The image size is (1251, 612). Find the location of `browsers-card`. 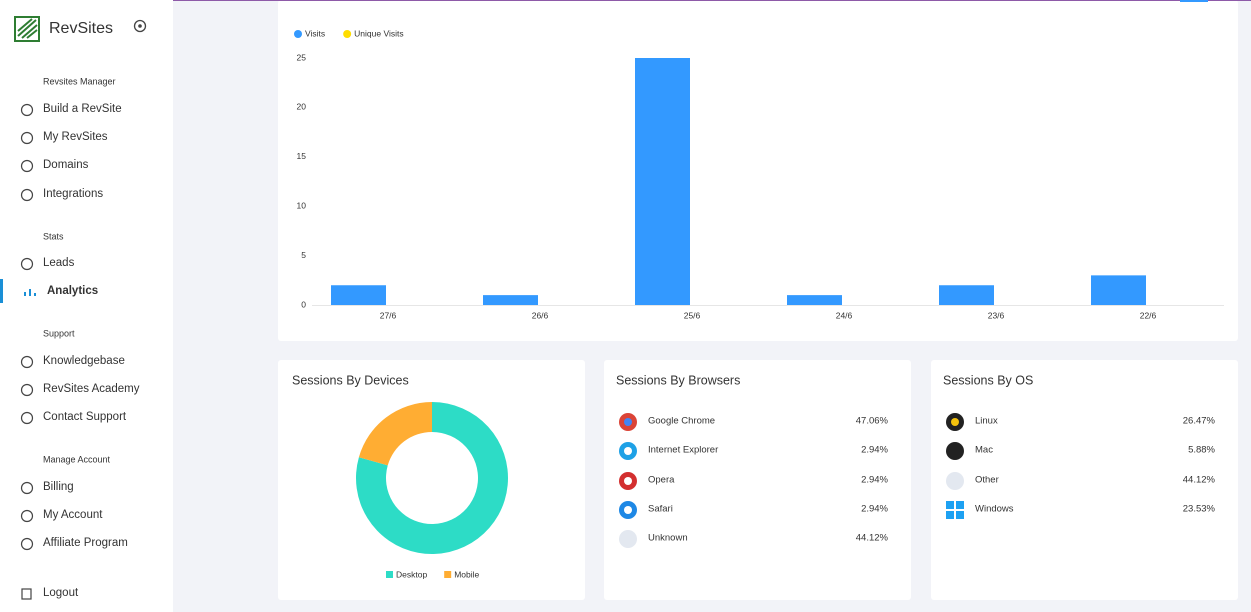

browsers-card is located at coordinates (757, 480).